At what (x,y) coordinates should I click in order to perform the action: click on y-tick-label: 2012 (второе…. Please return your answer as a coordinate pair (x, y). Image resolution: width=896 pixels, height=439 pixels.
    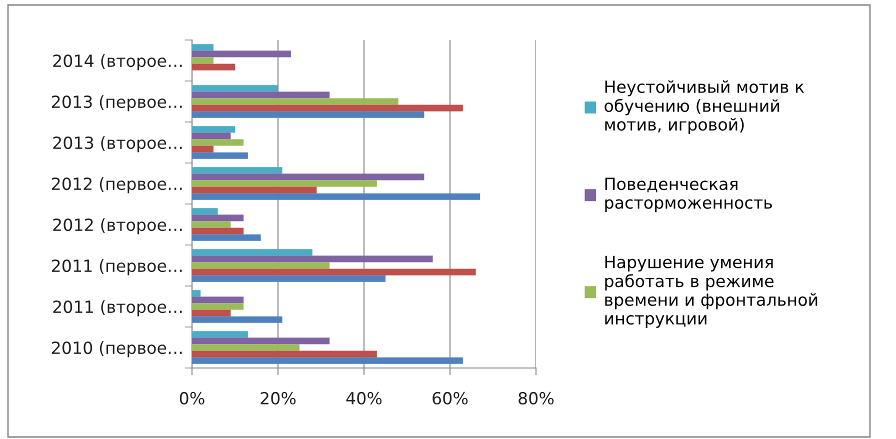
    Looking at the image, I should click on (117, 226).